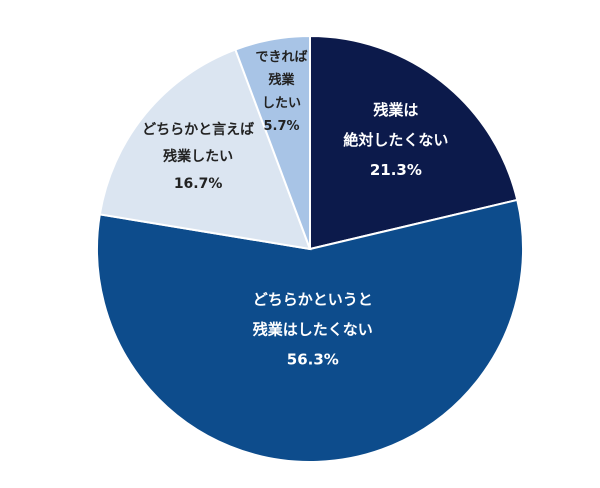 The height and width of the screenshot is (488, 600). What do you see at coordinates (395, 110) in the screenshot?
I see `slice-label: 残業は` at bounding box center [395, 110].